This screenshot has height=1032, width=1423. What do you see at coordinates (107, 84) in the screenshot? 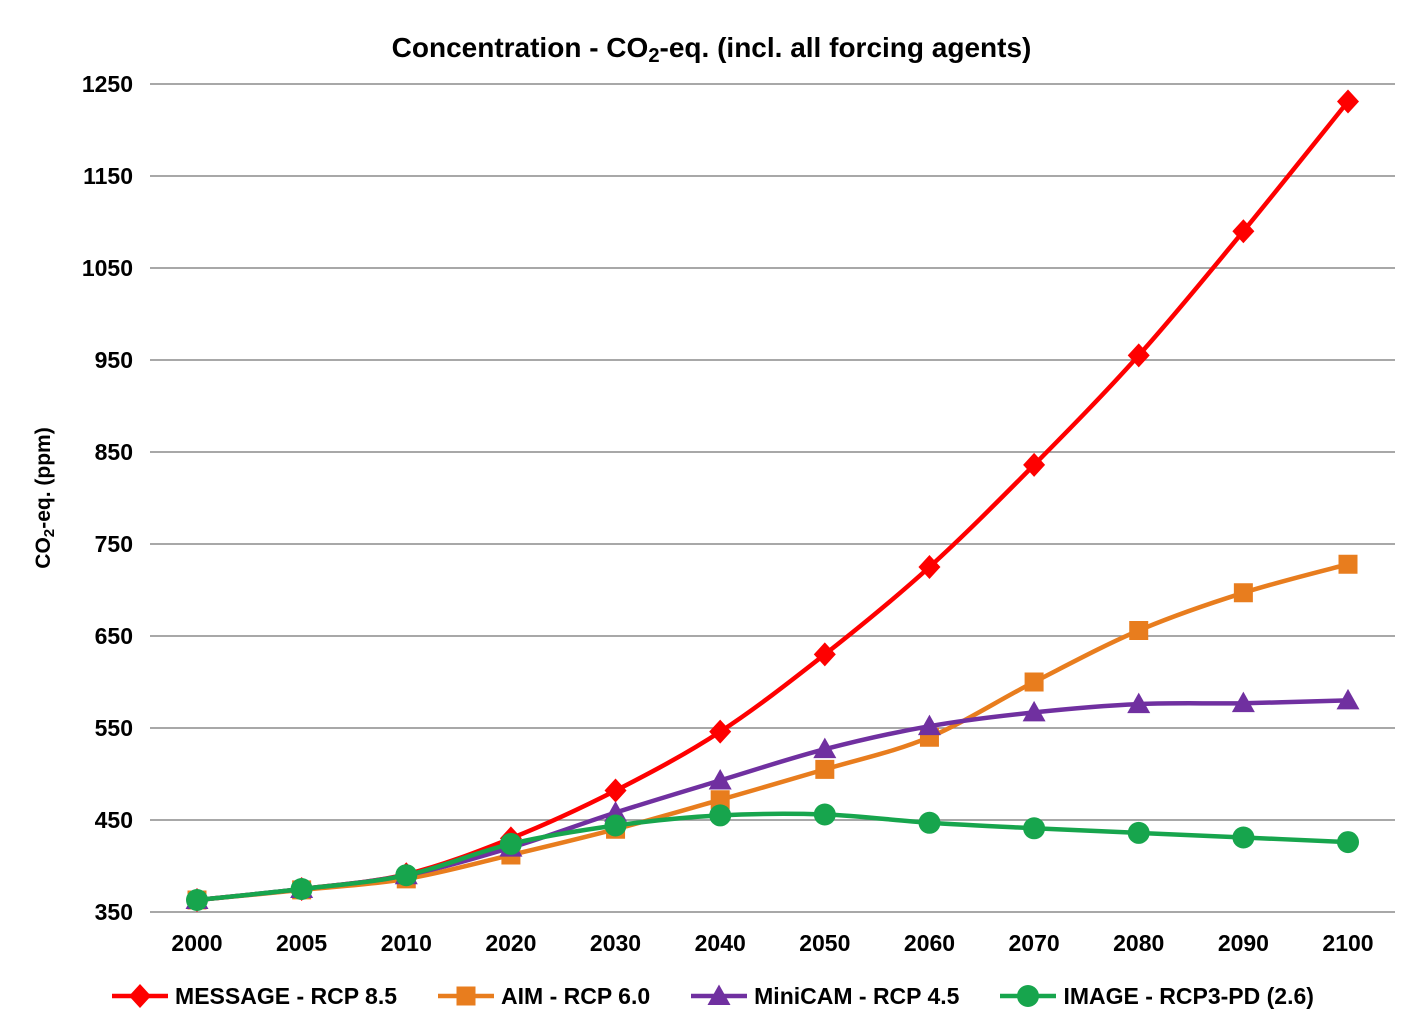
I see `y-tick-label: 1250` at bounding box center [107, 84].